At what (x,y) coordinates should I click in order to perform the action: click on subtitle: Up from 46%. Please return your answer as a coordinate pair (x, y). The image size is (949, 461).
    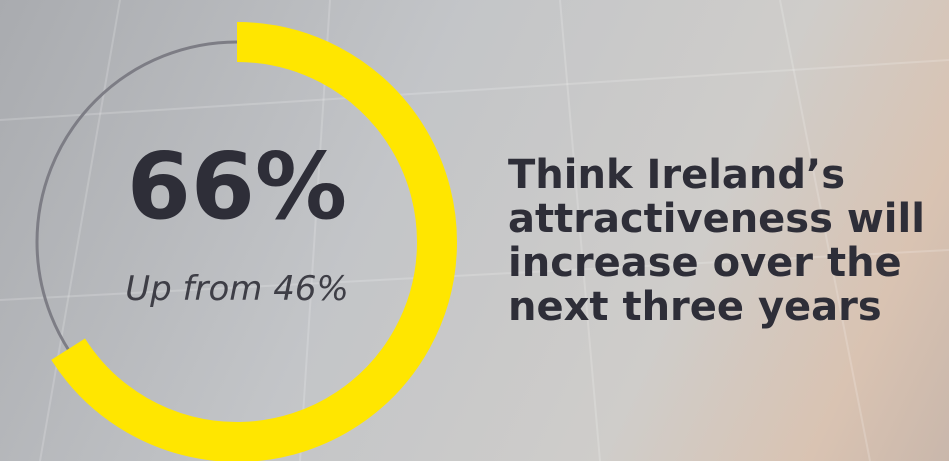
    Looking at the image, I should click on (237, 289).